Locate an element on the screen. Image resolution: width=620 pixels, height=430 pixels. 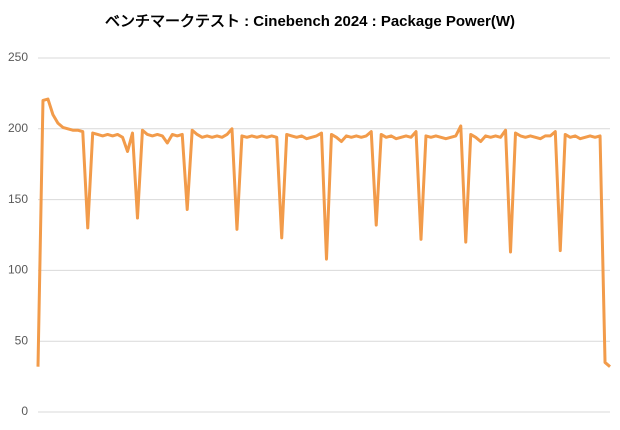
y-tick-label: 50 is located at coordinates (22, 340).